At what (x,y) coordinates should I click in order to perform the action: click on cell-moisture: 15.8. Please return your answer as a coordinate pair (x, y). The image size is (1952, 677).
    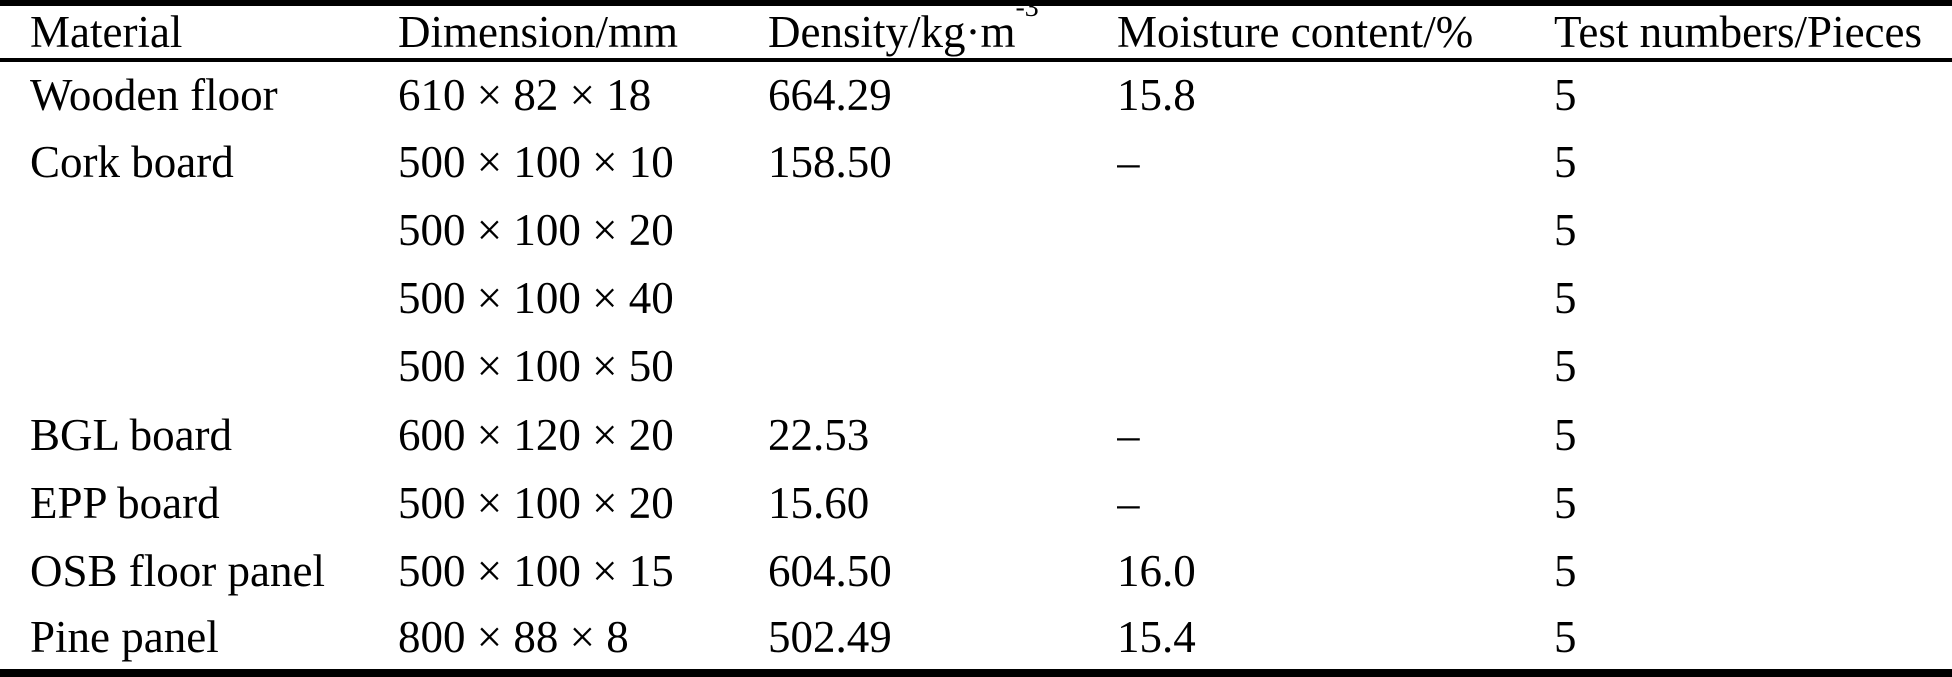
    Looking at the image, I should click on (1156, 95).